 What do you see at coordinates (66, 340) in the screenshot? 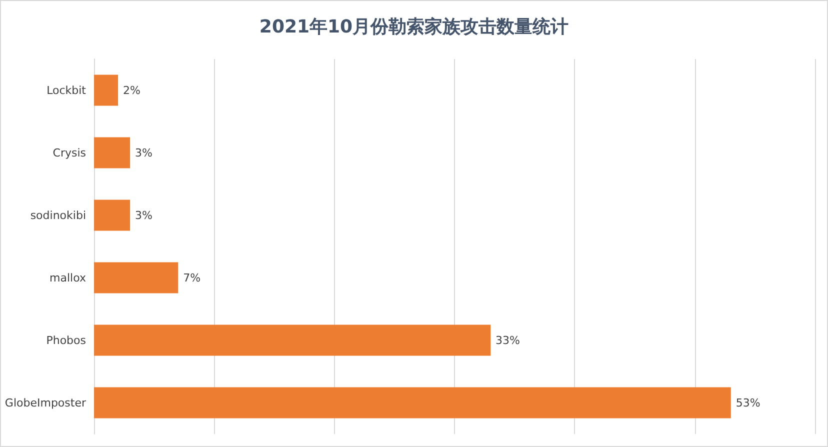
I see `y-tick-label: Phobos` at bounding box center [66, 340].